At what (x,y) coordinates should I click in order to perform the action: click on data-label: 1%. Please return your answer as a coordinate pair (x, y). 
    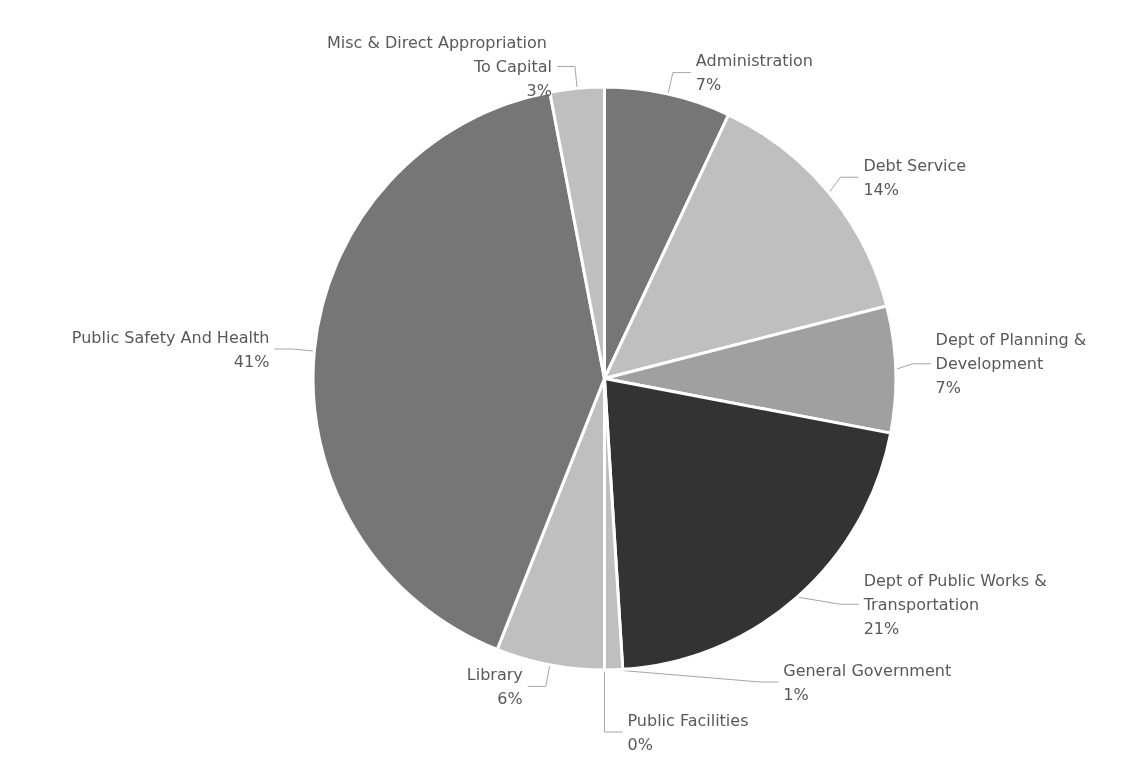
    Looking at the image, I should click on (796, 694).